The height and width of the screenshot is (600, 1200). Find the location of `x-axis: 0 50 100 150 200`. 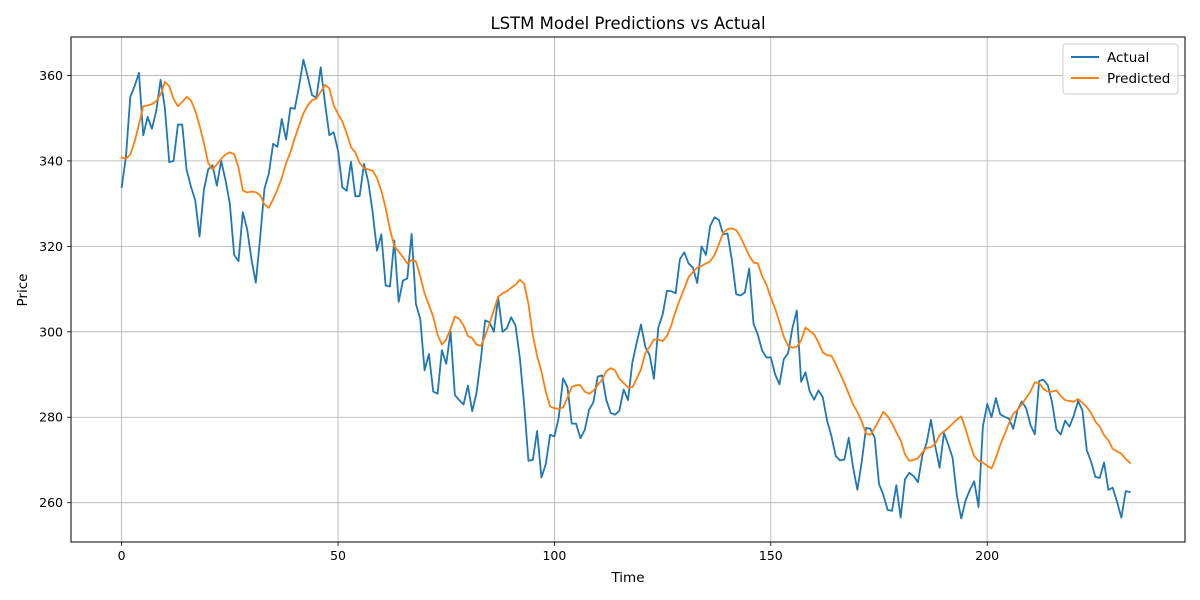

x-axis: 0 50 100 150 200 is located at coordinates (558, 552).